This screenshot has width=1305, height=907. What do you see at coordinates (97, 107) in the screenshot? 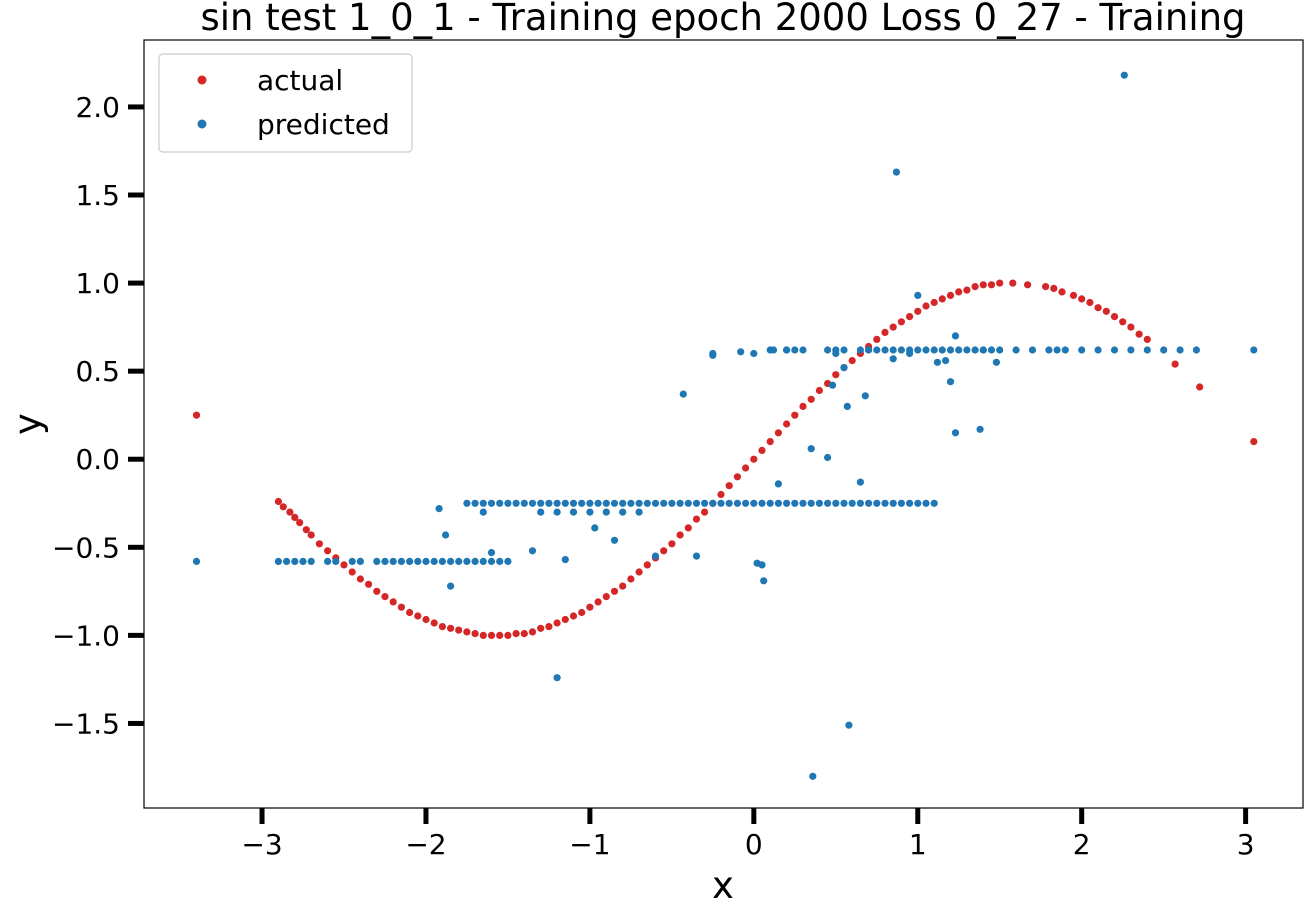
I see `y-tick-label: 2.0` at bounding box center [97, 107].